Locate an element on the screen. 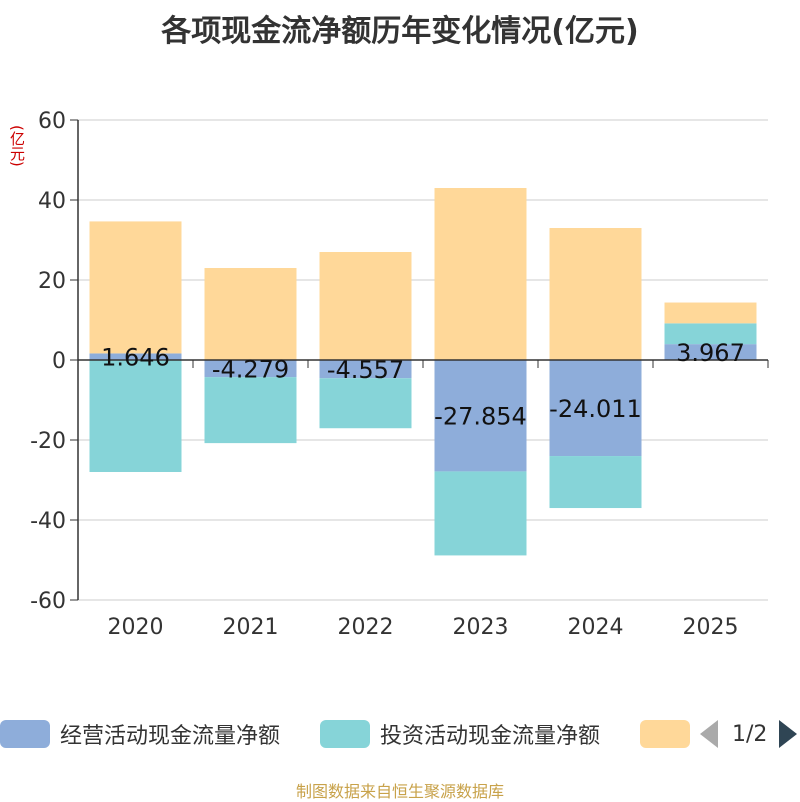 The image size is (800, 802). data-label-2024: -24.011 is located at coordinates (595, 409).